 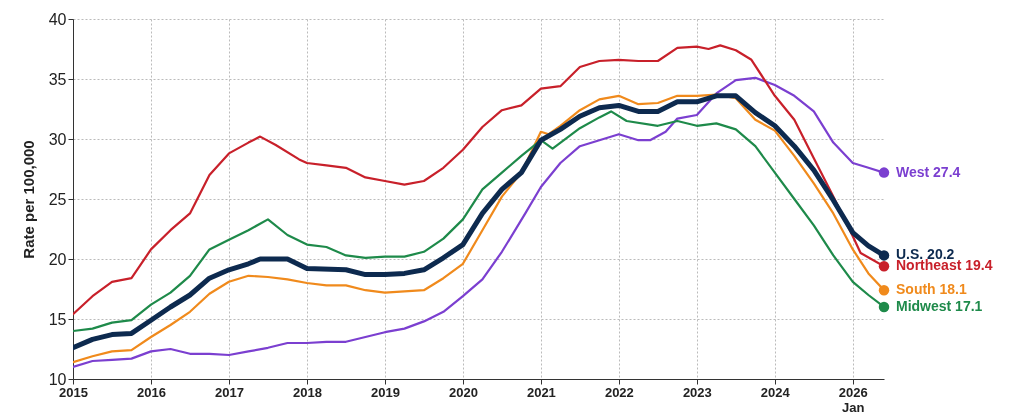 What do you see at coordinates (57, 199) in the screenshot?
I see `y-tick-label: 25` at bounding box center [57, 199].